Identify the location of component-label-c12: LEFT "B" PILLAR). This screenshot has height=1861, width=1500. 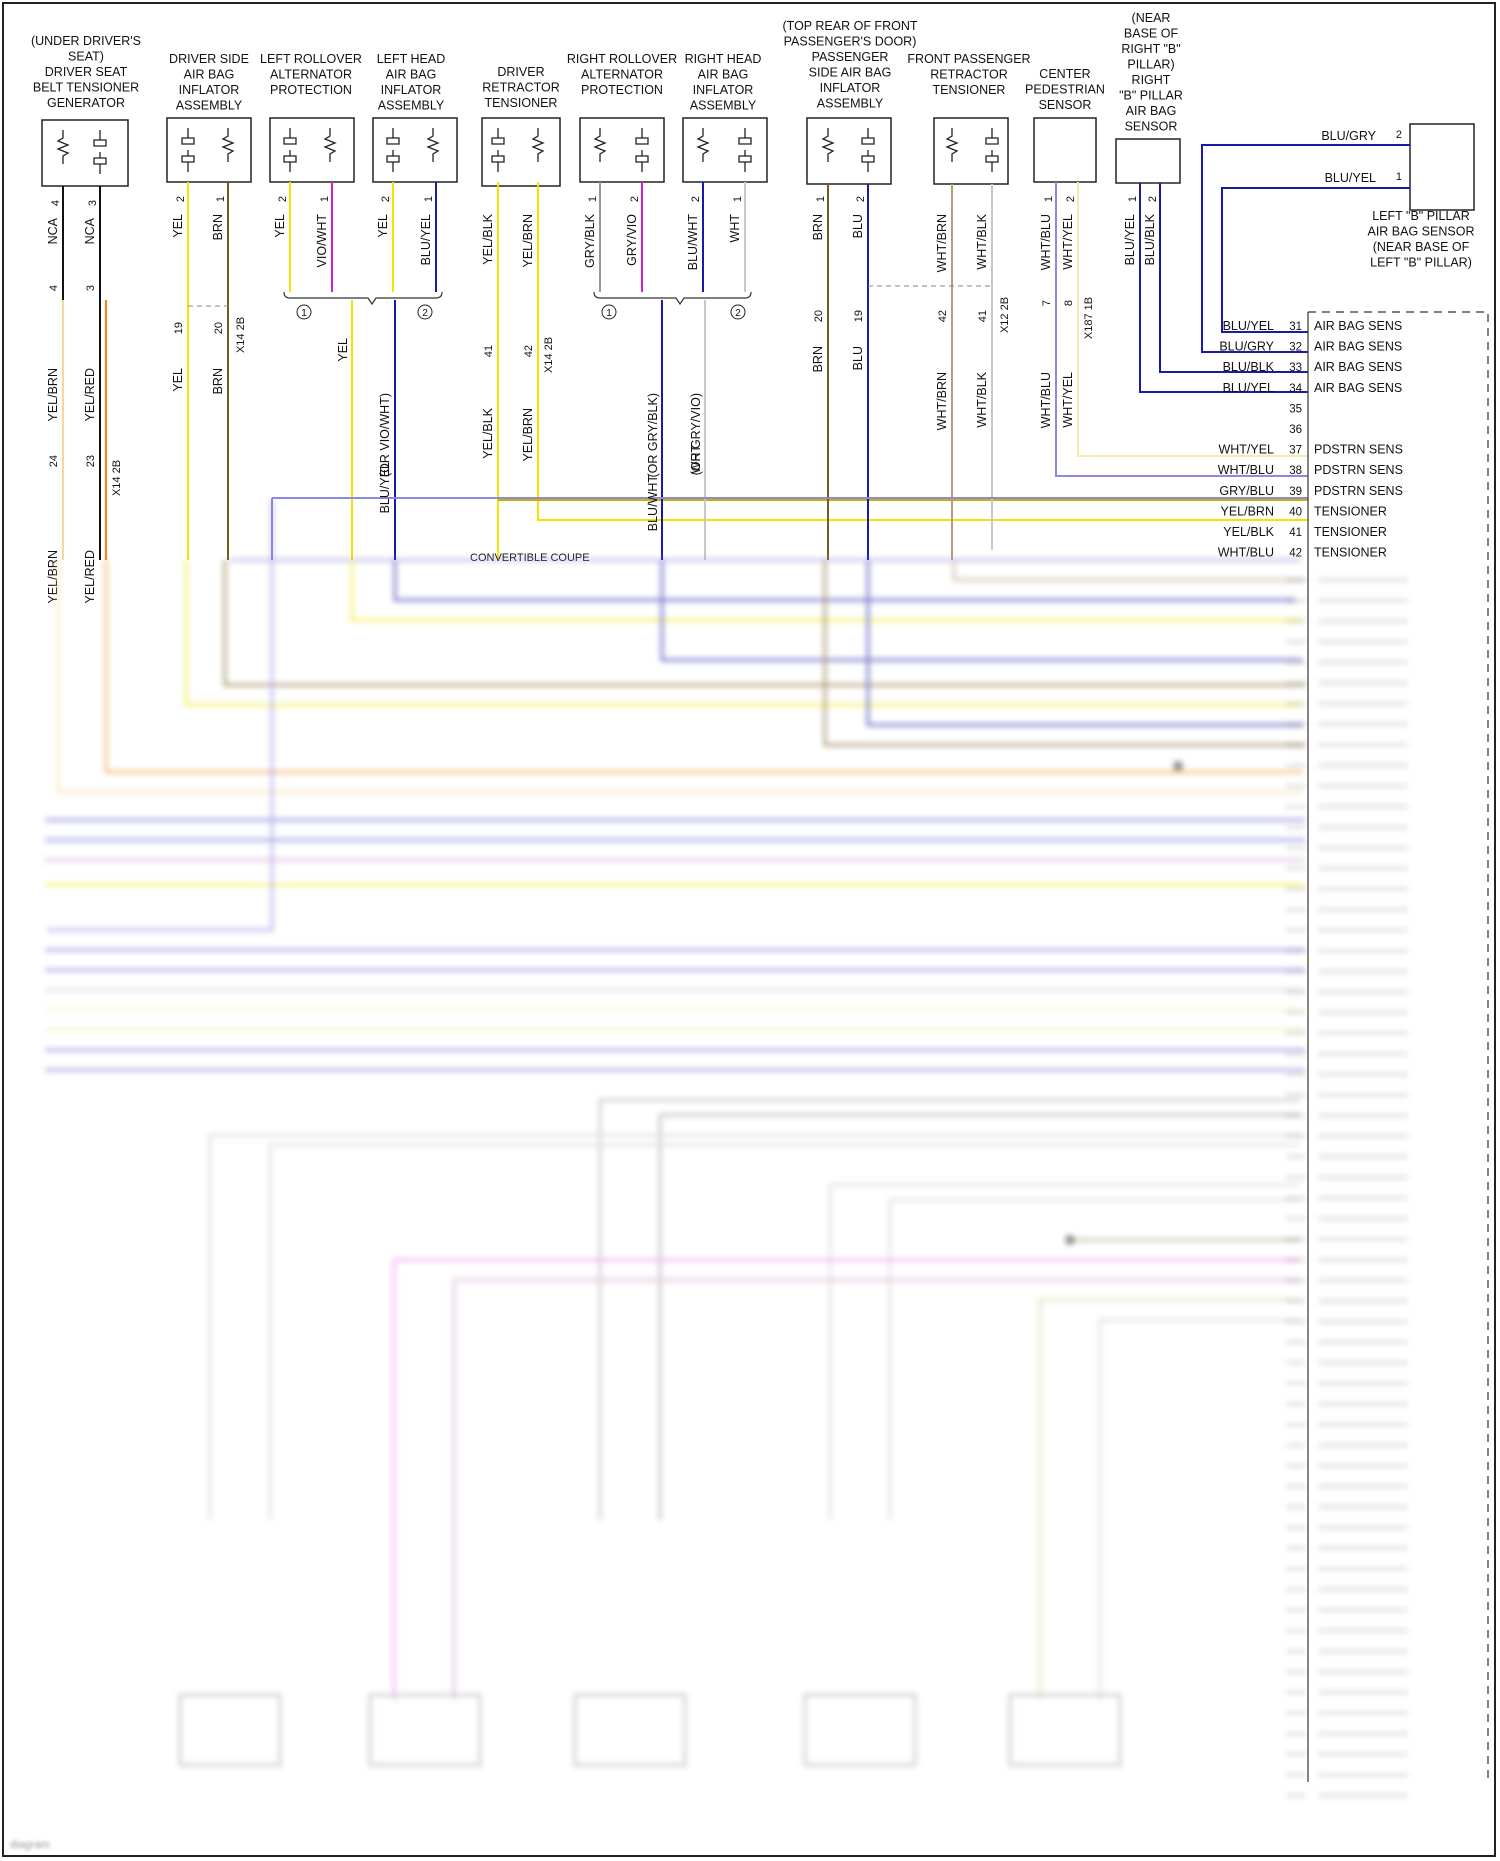
(1421, 263).